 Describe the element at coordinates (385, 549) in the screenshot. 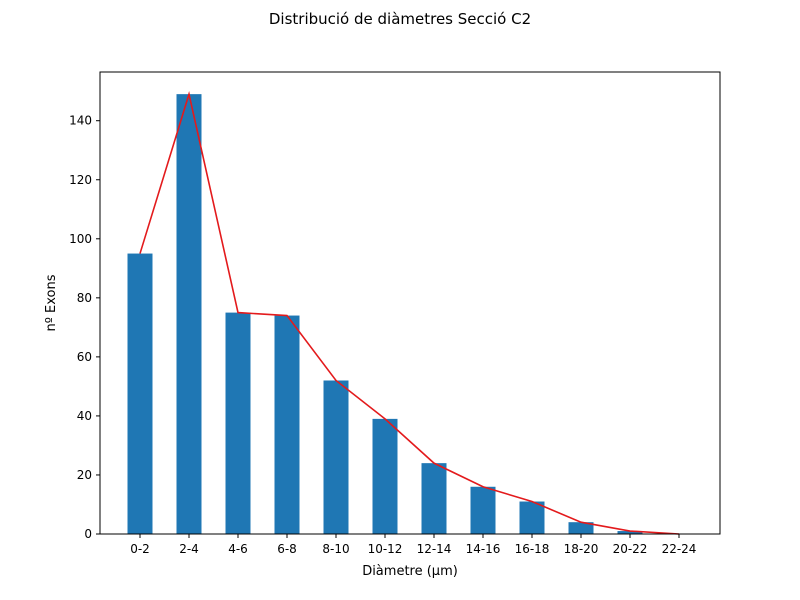

I see `x-tick-label: 10-12` at that location.